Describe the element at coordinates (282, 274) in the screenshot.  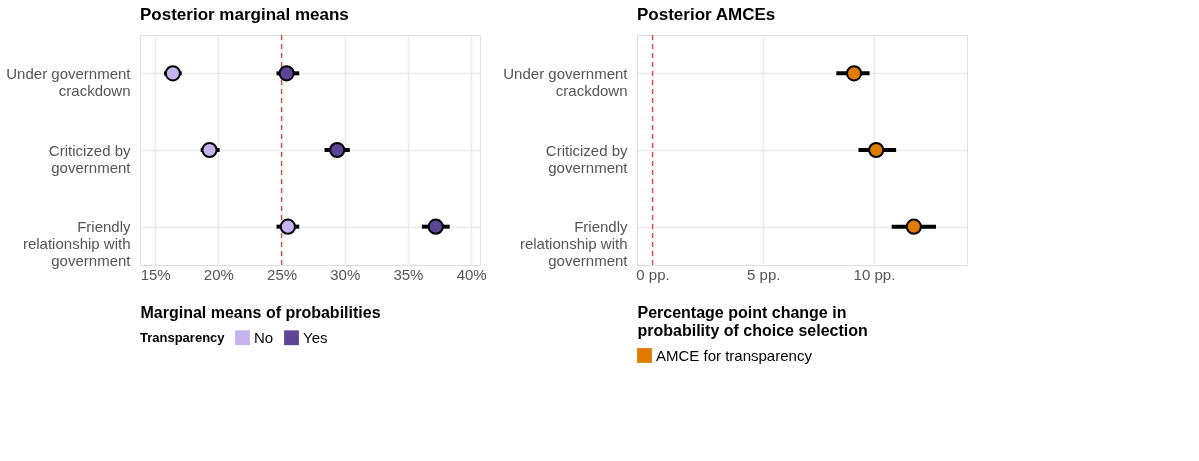
I see `x-tick-label: 25%` at that location.